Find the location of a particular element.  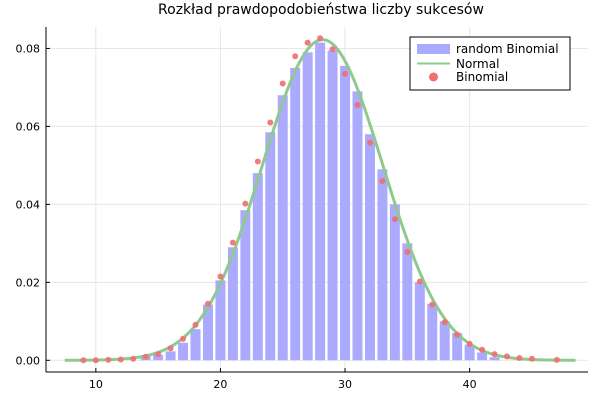

x-tick-labels: 10 20 30 40 is located at coordinates (283, 384).